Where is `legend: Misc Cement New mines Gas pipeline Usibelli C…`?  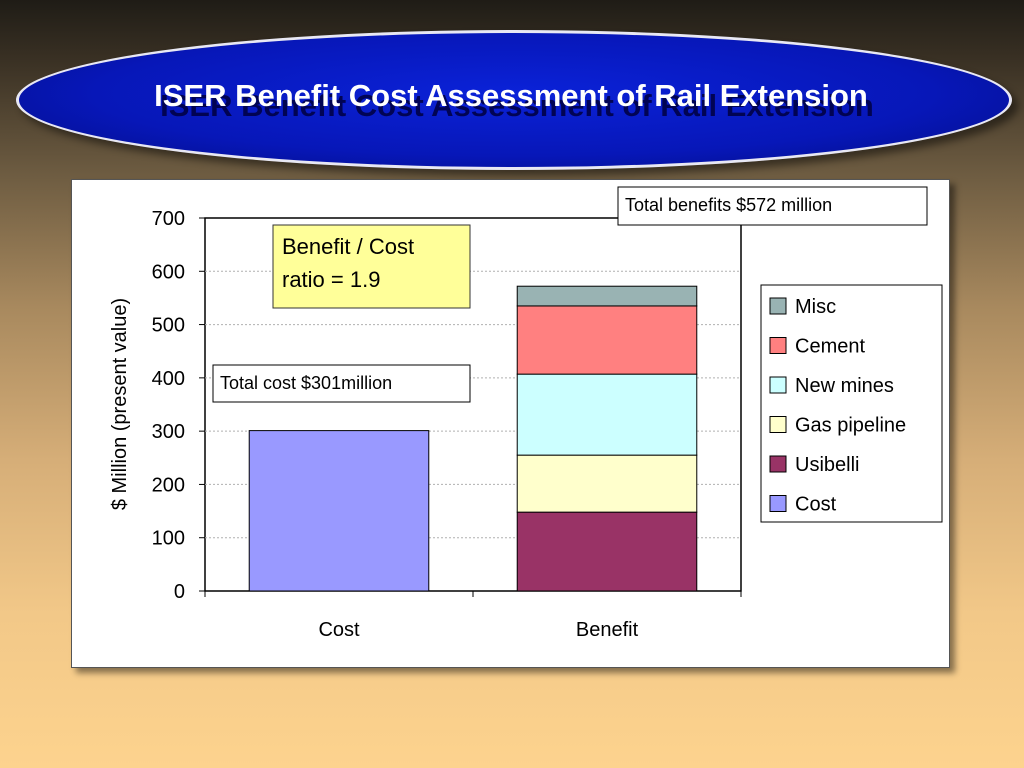
legend: Misc Cement New mines Gas pipeline Usibelli C… is located at coordinates (837, 406).